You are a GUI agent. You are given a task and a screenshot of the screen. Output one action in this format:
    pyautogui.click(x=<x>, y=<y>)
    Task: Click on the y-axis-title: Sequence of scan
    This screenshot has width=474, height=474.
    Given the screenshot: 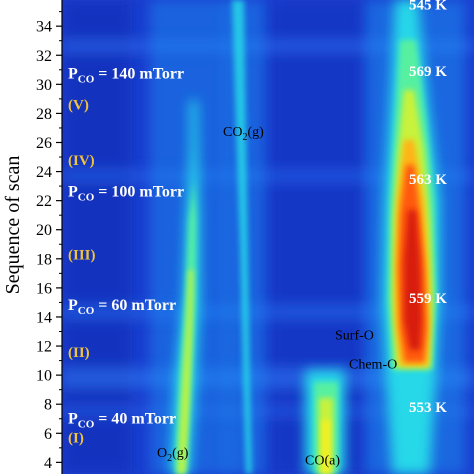 What is the action you would take?
    pyautogui.click(x=13, y=225)
    